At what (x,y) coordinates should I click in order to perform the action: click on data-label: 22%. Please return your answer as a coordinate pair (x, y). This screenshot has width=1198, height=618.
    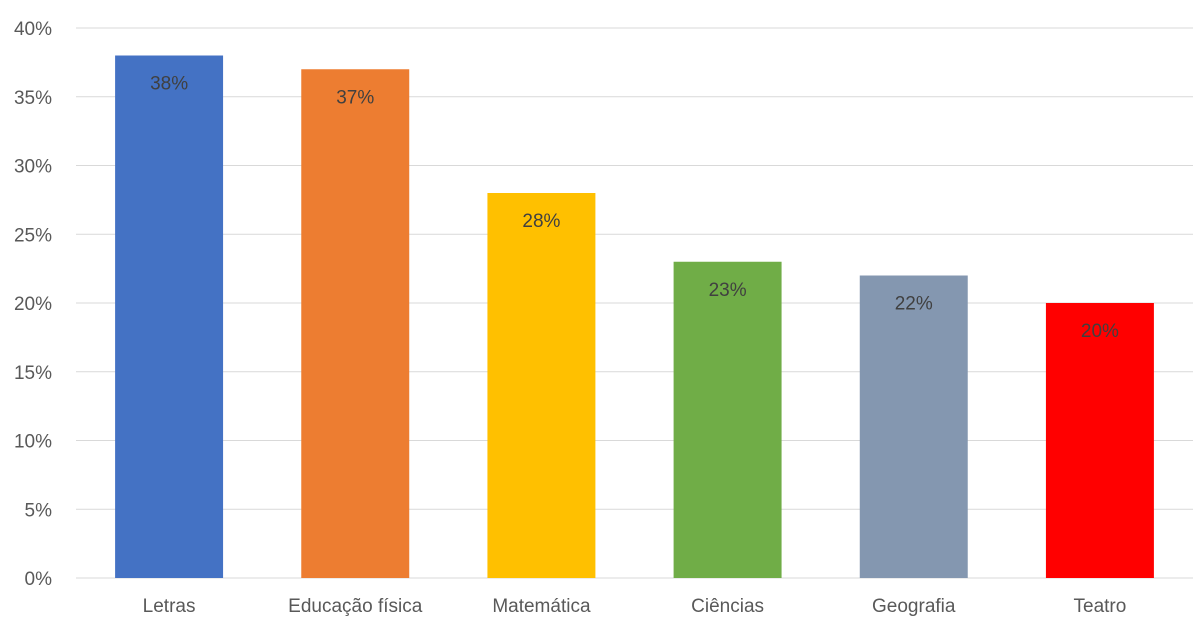
    Looking at the image, I should click on (914, 304).